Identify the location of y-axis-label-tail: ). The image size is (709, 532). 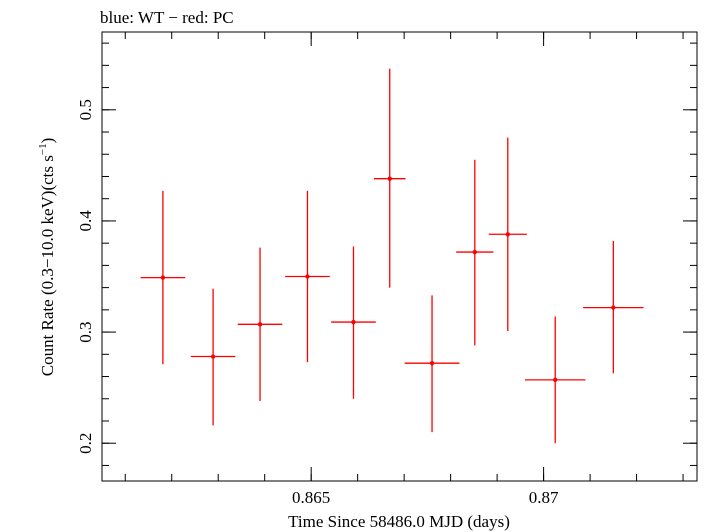
(47, 141).